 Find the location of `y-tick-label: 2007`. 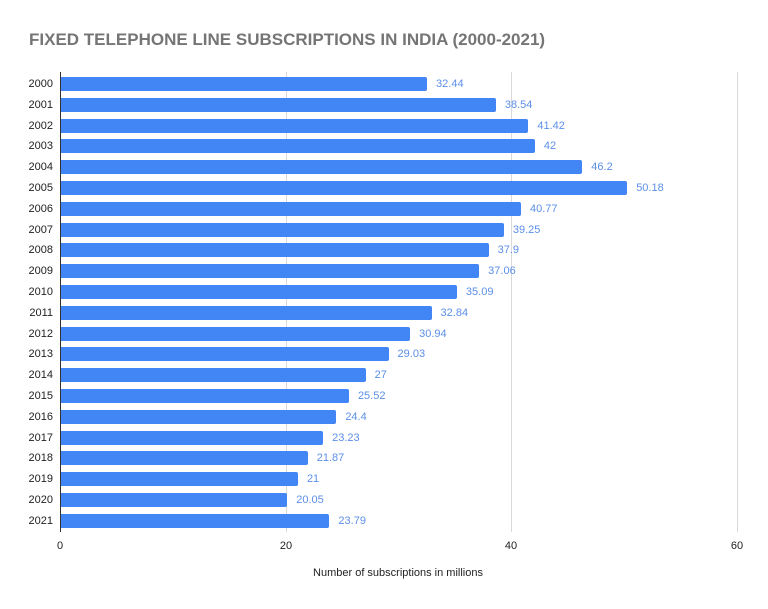

y-tick-label: 2007 is located at coordinates (40, 229).